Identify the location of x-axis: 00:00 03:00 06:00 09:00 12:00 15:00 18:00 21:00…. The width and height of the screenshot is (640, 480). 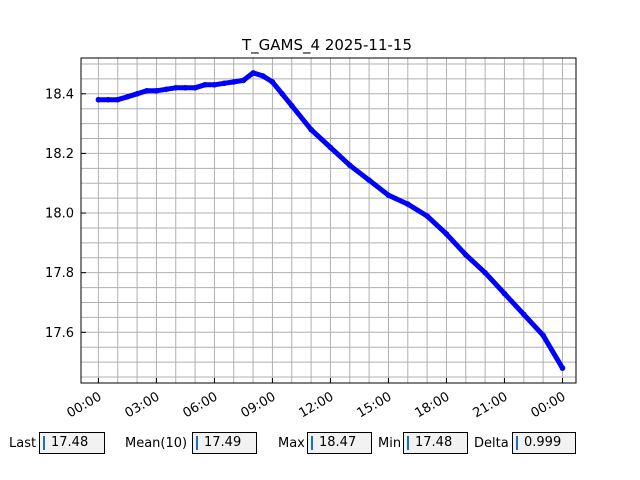
(316, 399).